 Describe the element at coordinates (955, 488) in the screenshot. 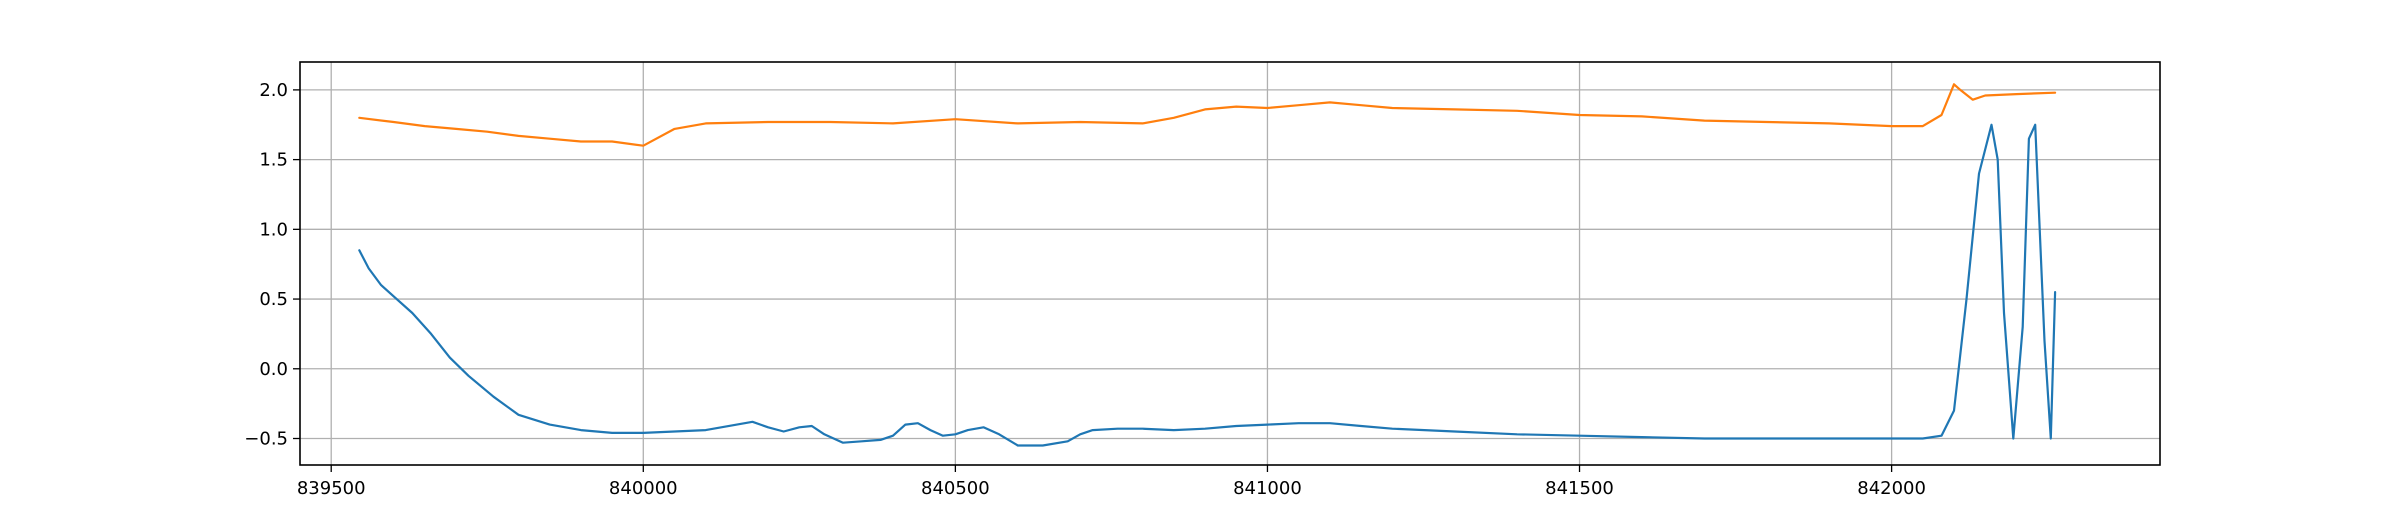

I see `x-tick-label: 840500` at that location.